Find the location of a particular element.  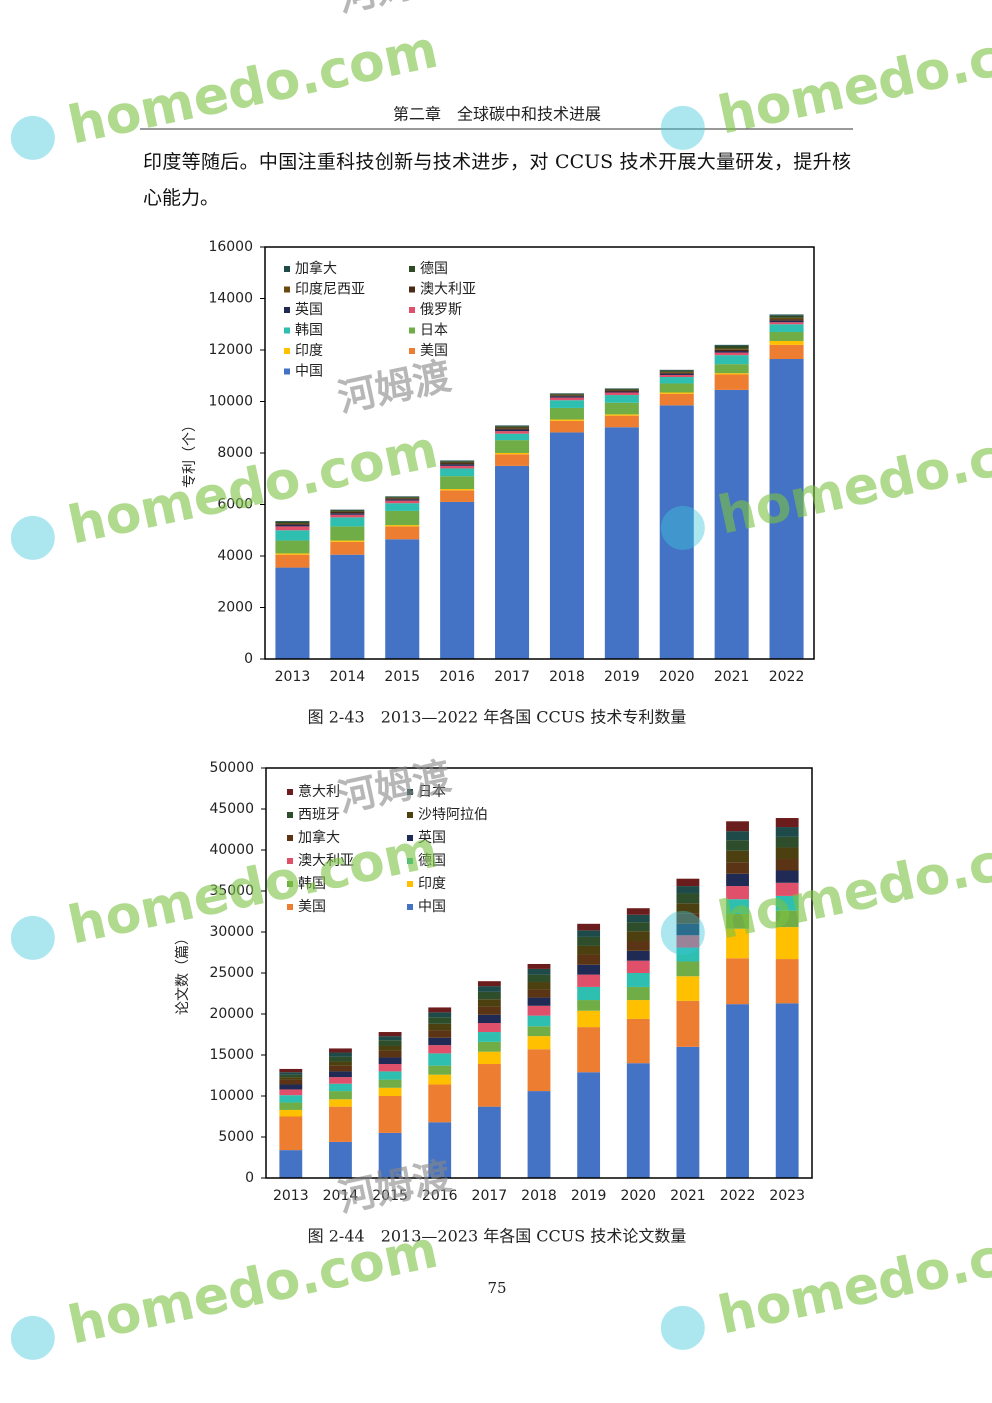

watermark-logo is located at coordinates (682, 1327).